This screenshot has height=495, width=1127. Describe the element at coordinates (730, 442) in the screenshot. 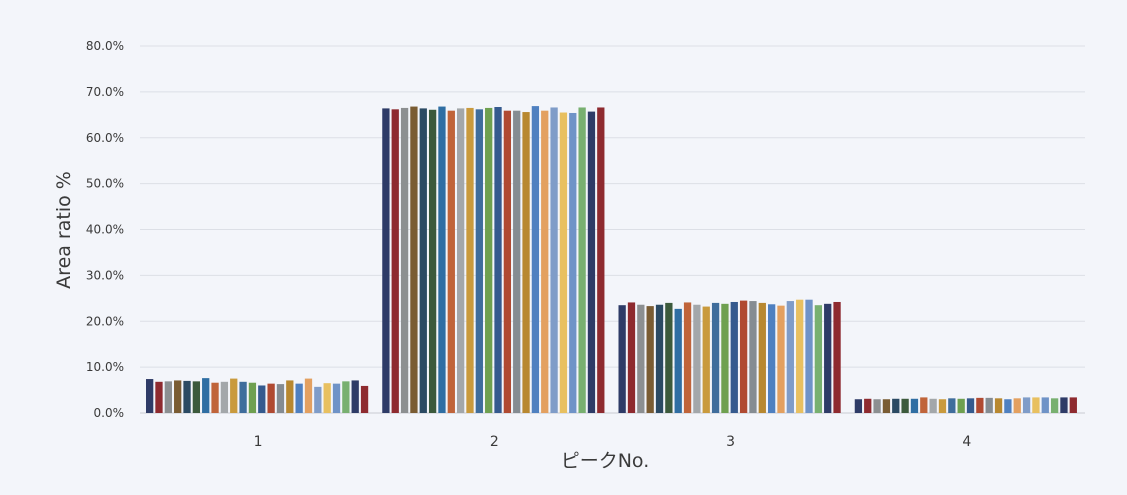

I see `x-tick-label: 3` at that location.